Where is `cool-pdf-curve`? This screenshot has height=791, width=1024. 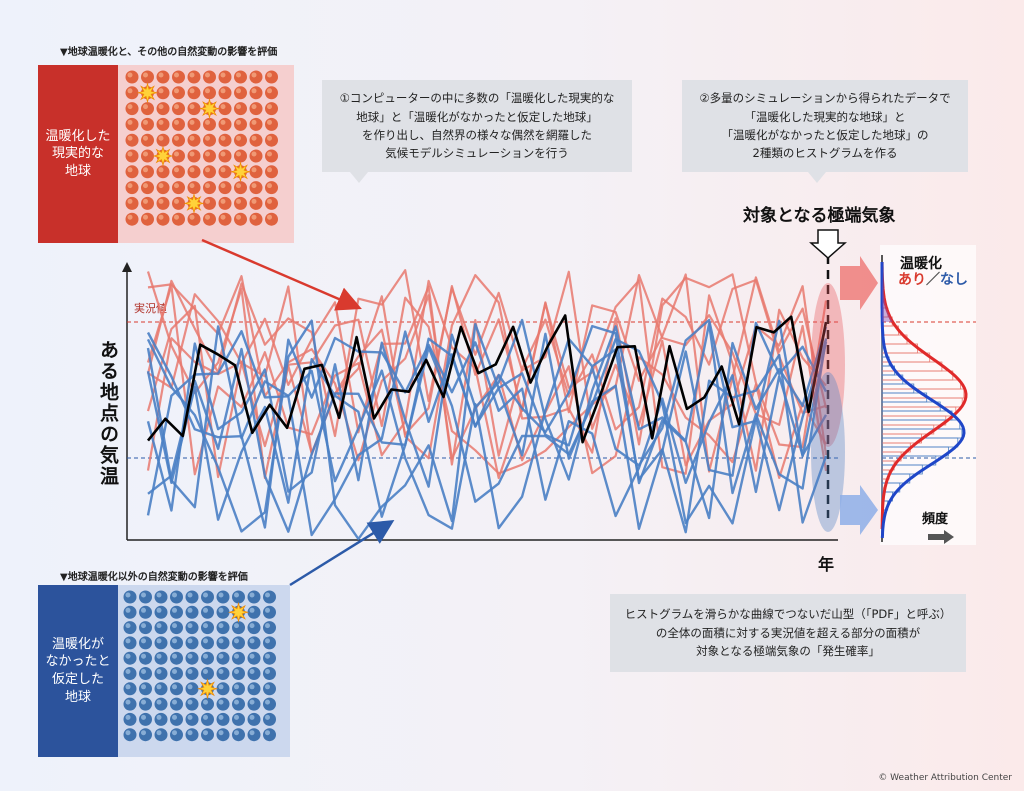 cool-pdf-curve is located at coordinates (923, 400).